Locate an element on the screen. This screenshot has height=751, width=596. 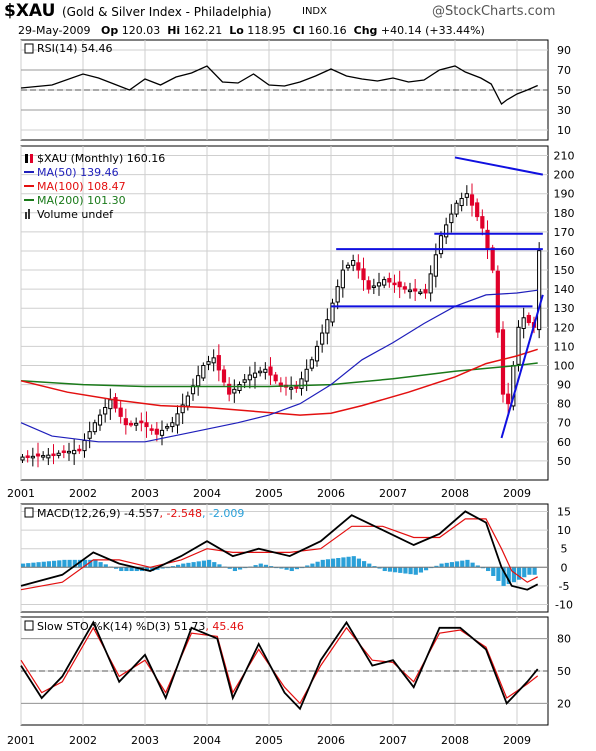
change-label: Chg is located at coordinates (365, 30).